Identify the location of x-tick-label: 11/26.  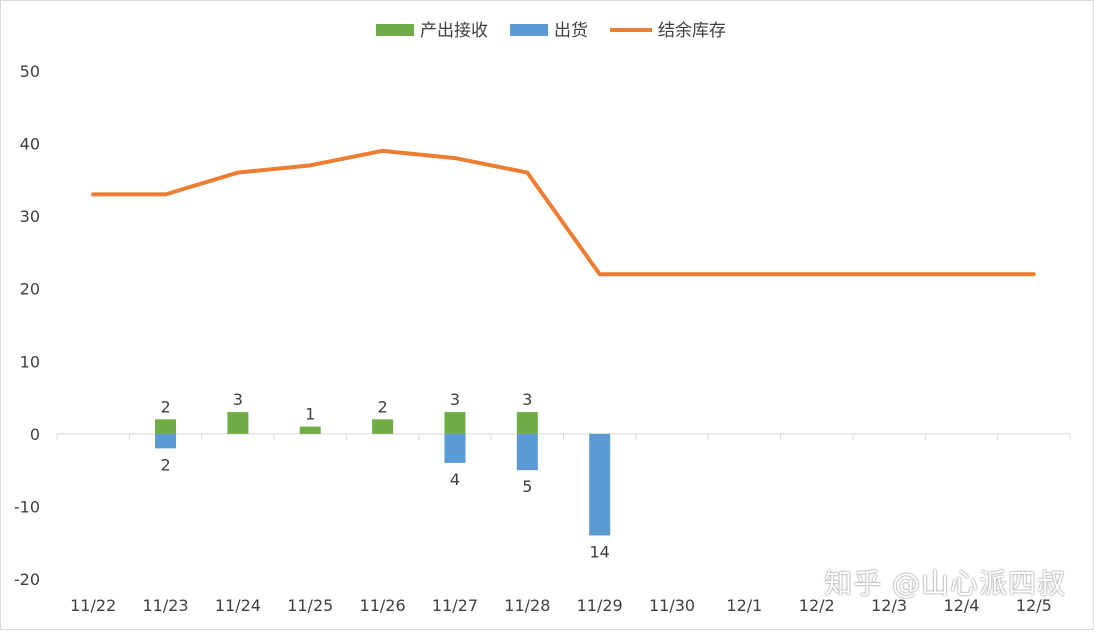
(383, 605).